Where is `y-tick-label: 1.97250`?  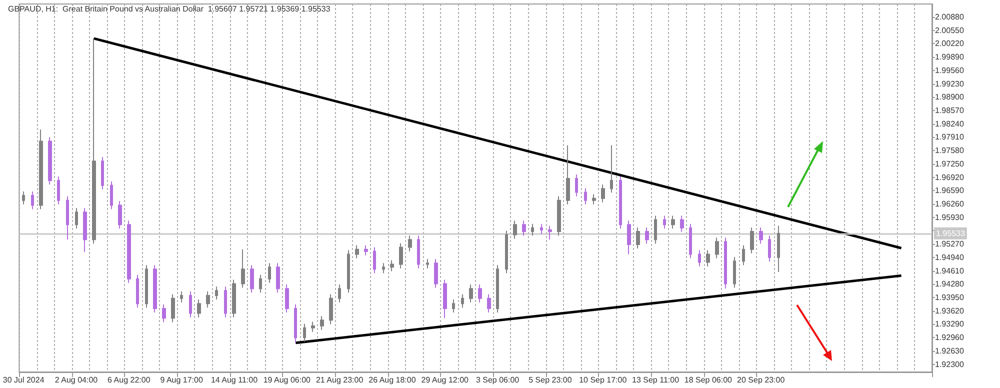 y-tick-label: 1.97250 is located at coordinates (949, 163).